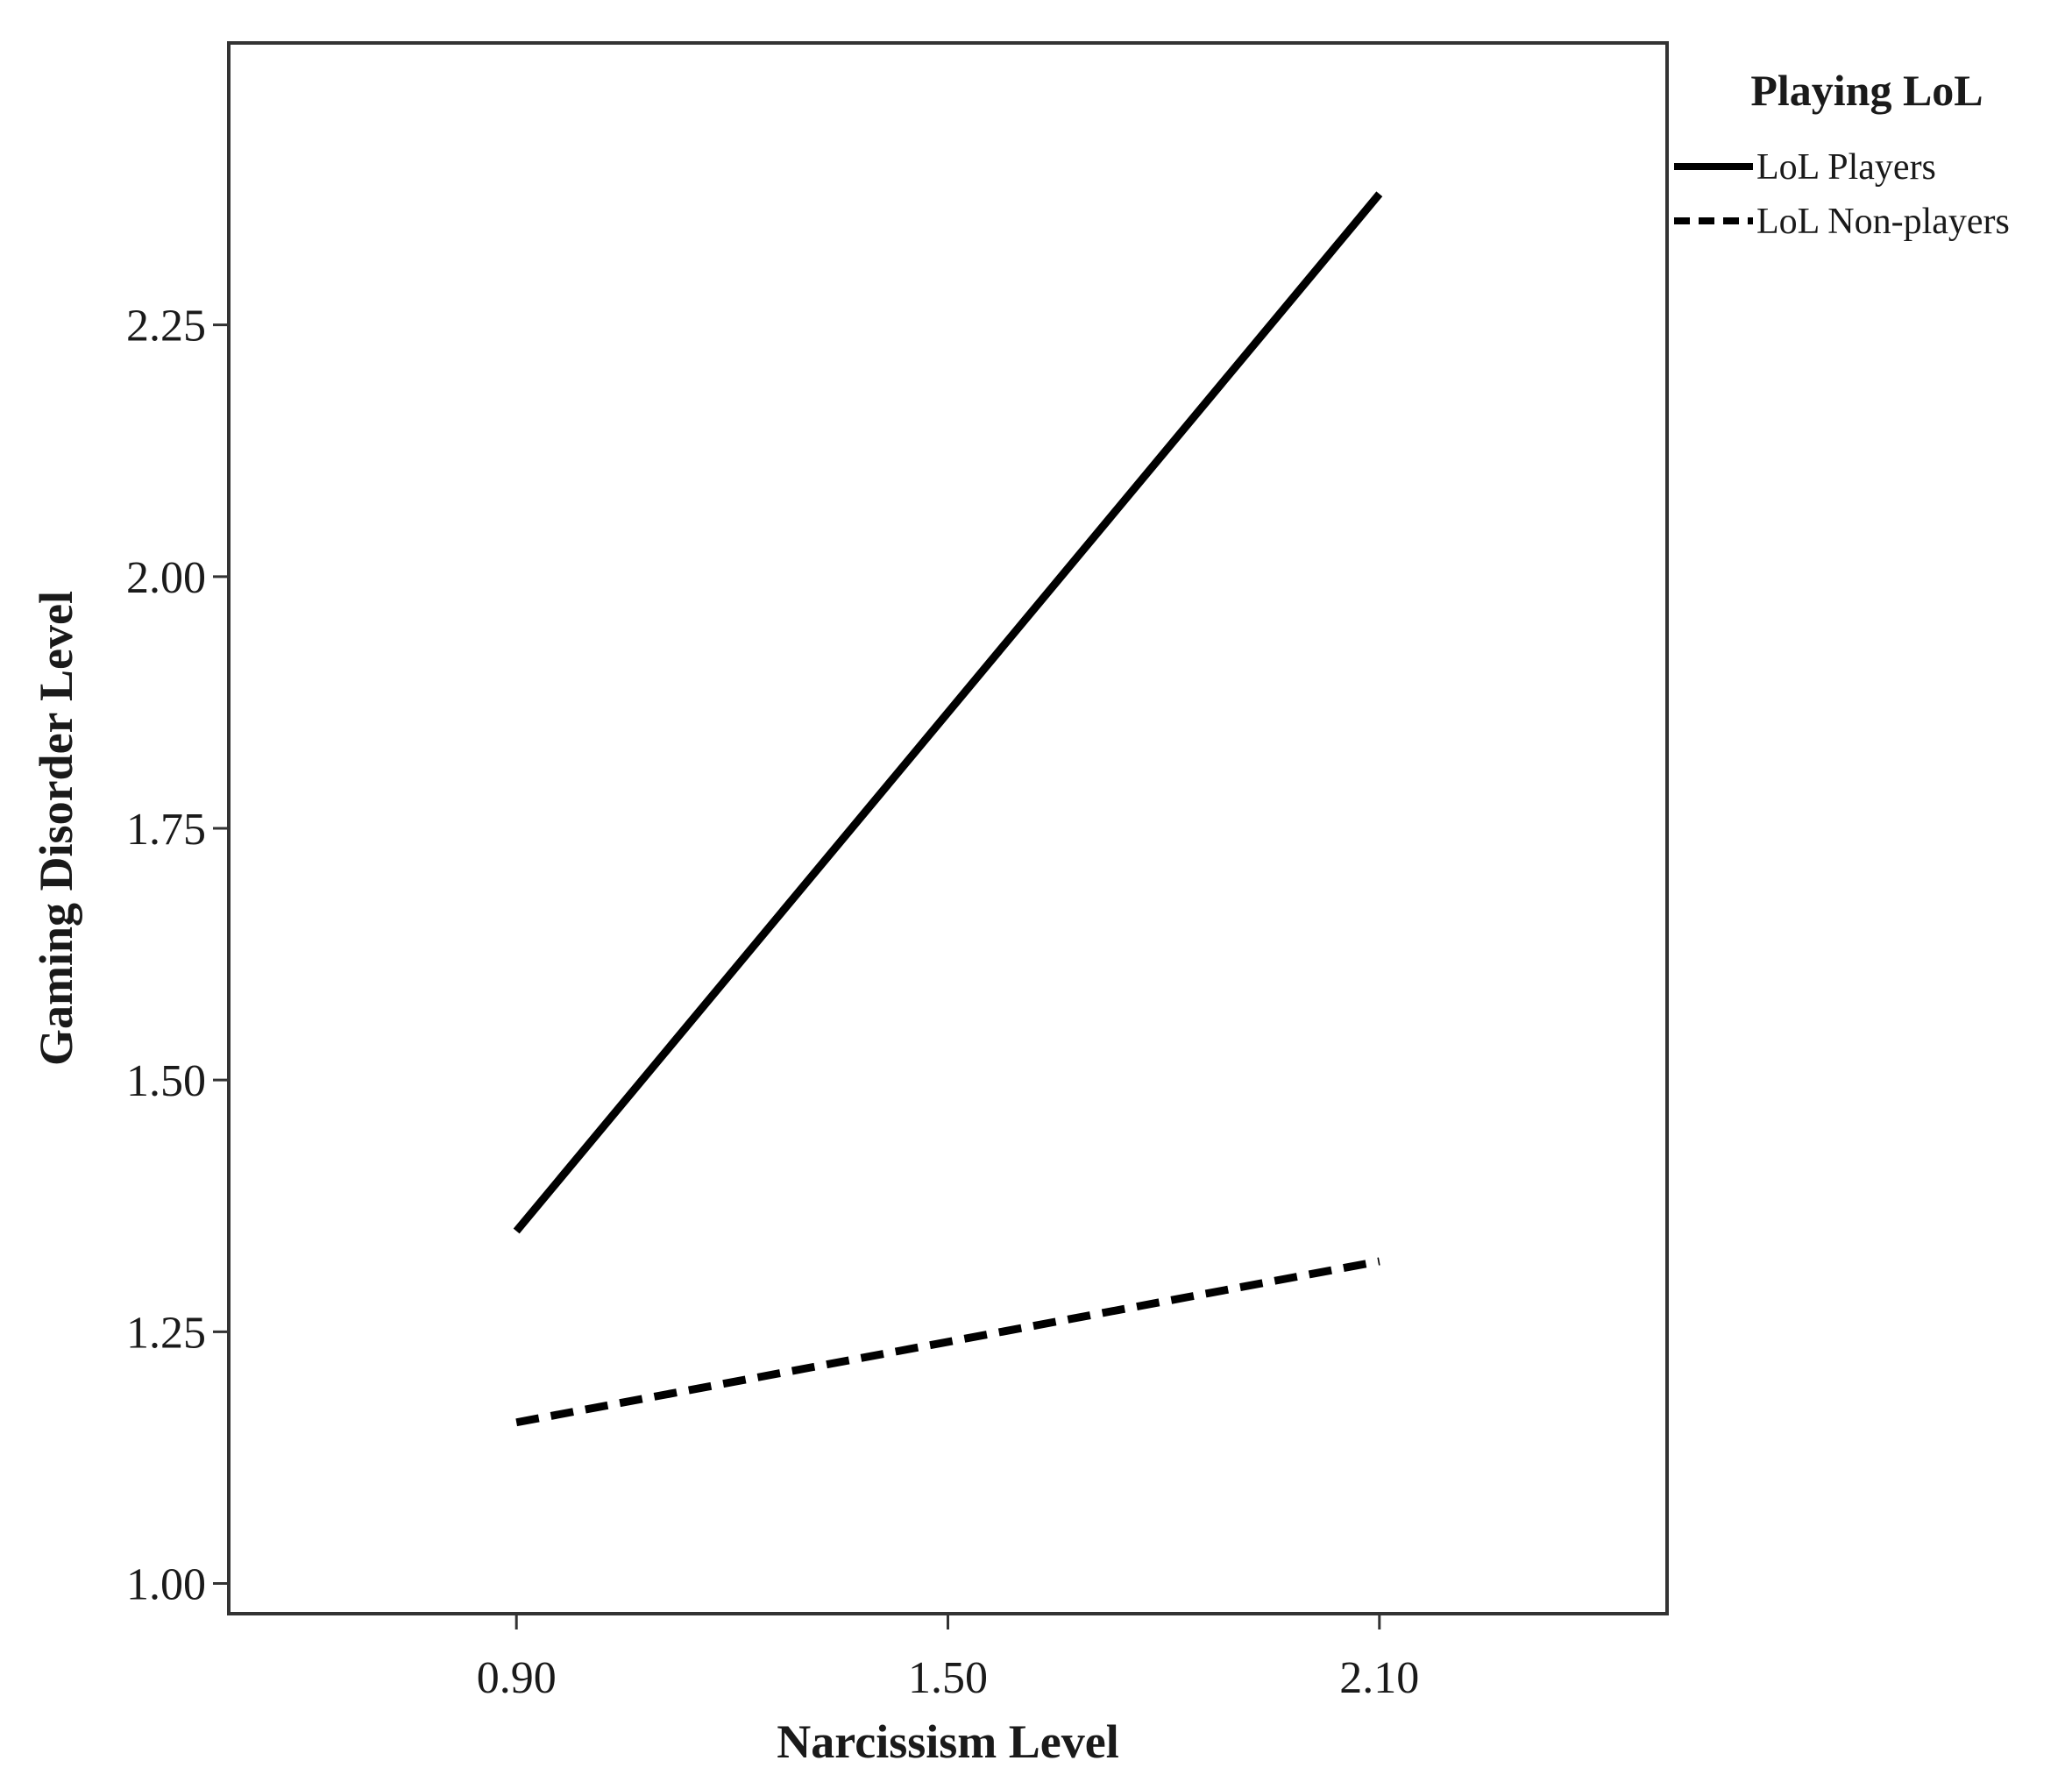  Describe the element at coordinates (1883, 222) in the screenshot. I see `legend-label: LoL Non-players` at that location.